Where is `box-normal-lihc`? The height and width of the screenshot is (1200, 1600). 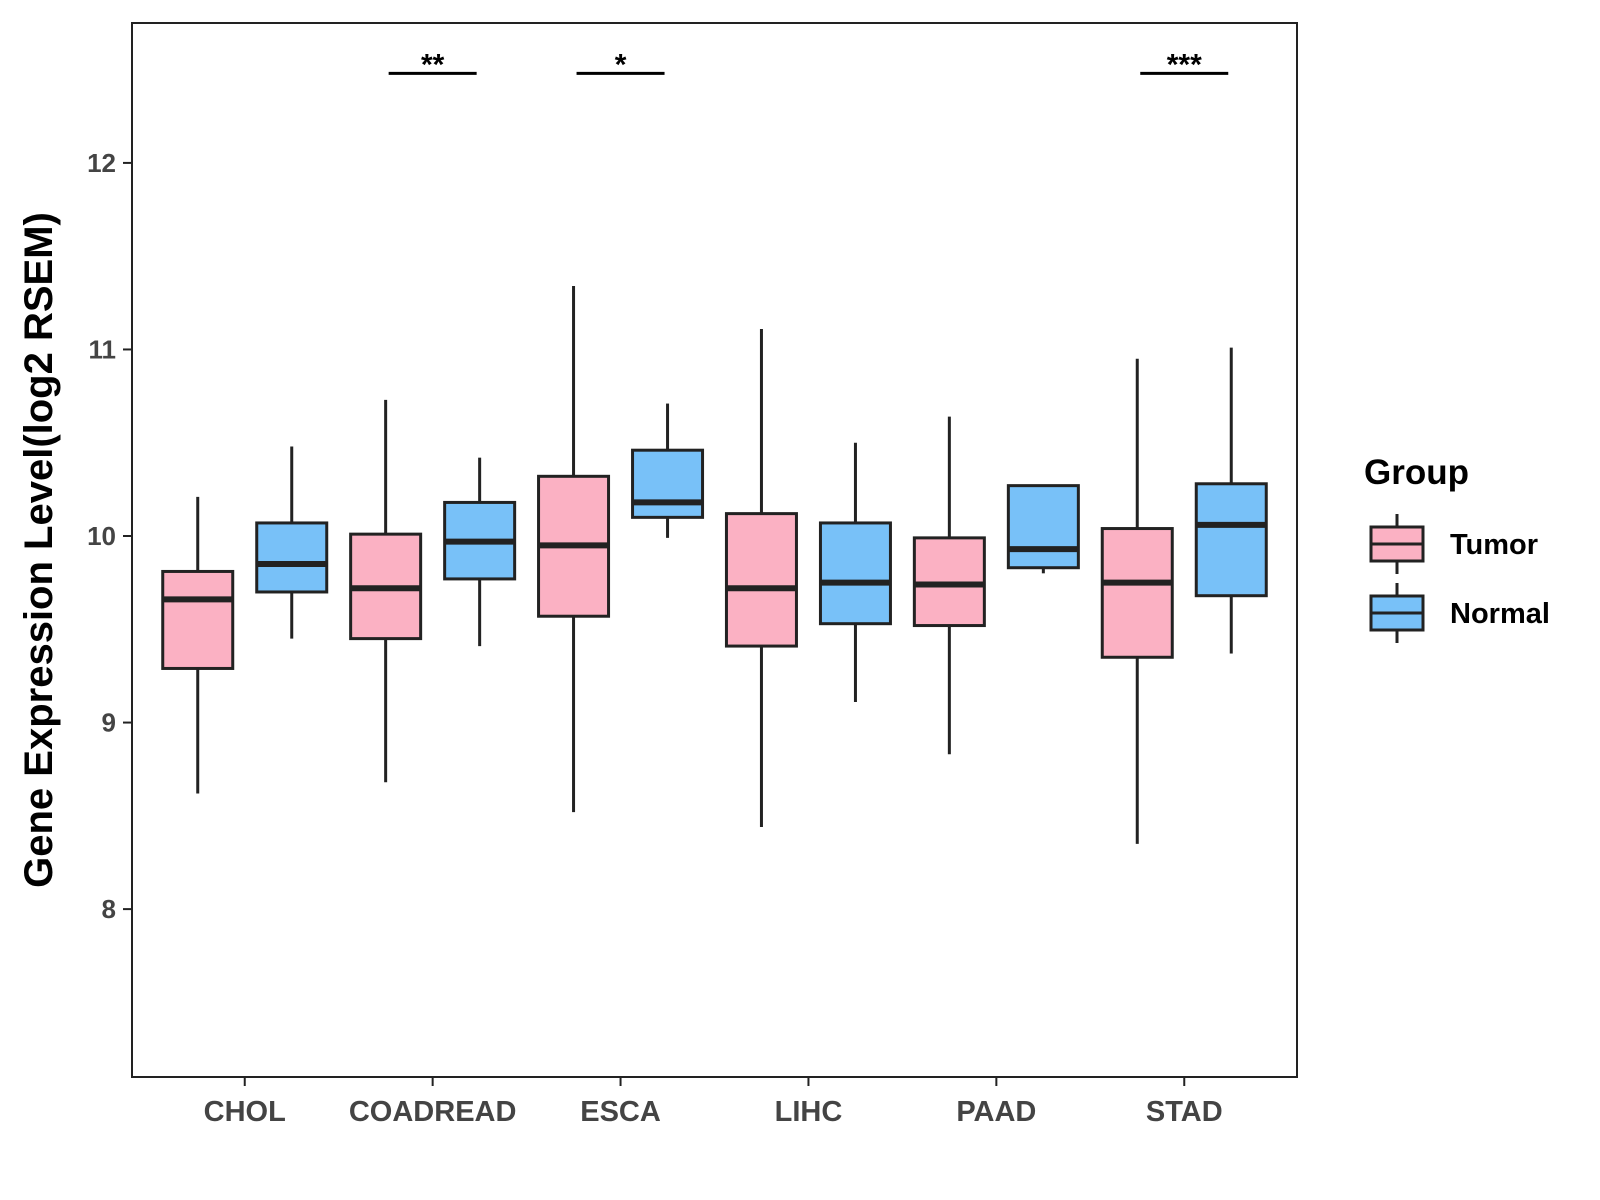 box-normal-lihc is located at coordinates (855, 572).